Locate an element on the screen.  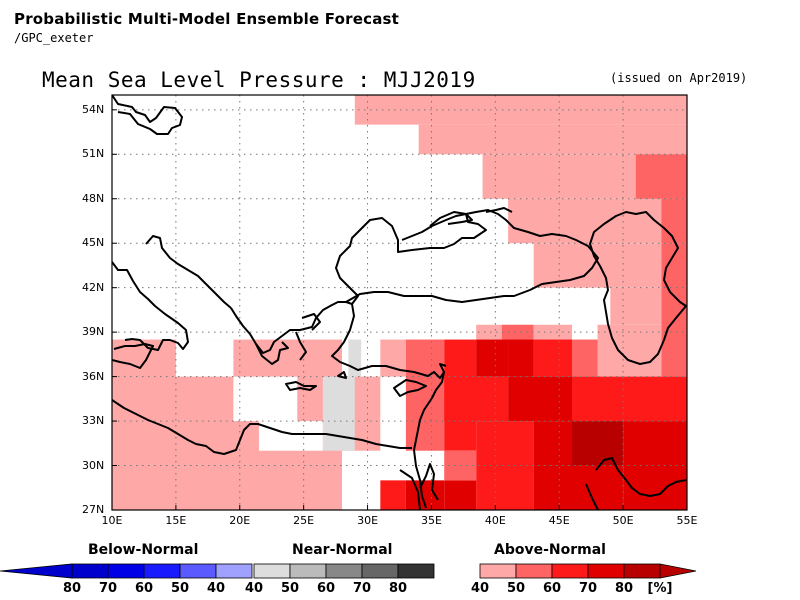
lat-label: 33N is located at coordinates (93, 421).